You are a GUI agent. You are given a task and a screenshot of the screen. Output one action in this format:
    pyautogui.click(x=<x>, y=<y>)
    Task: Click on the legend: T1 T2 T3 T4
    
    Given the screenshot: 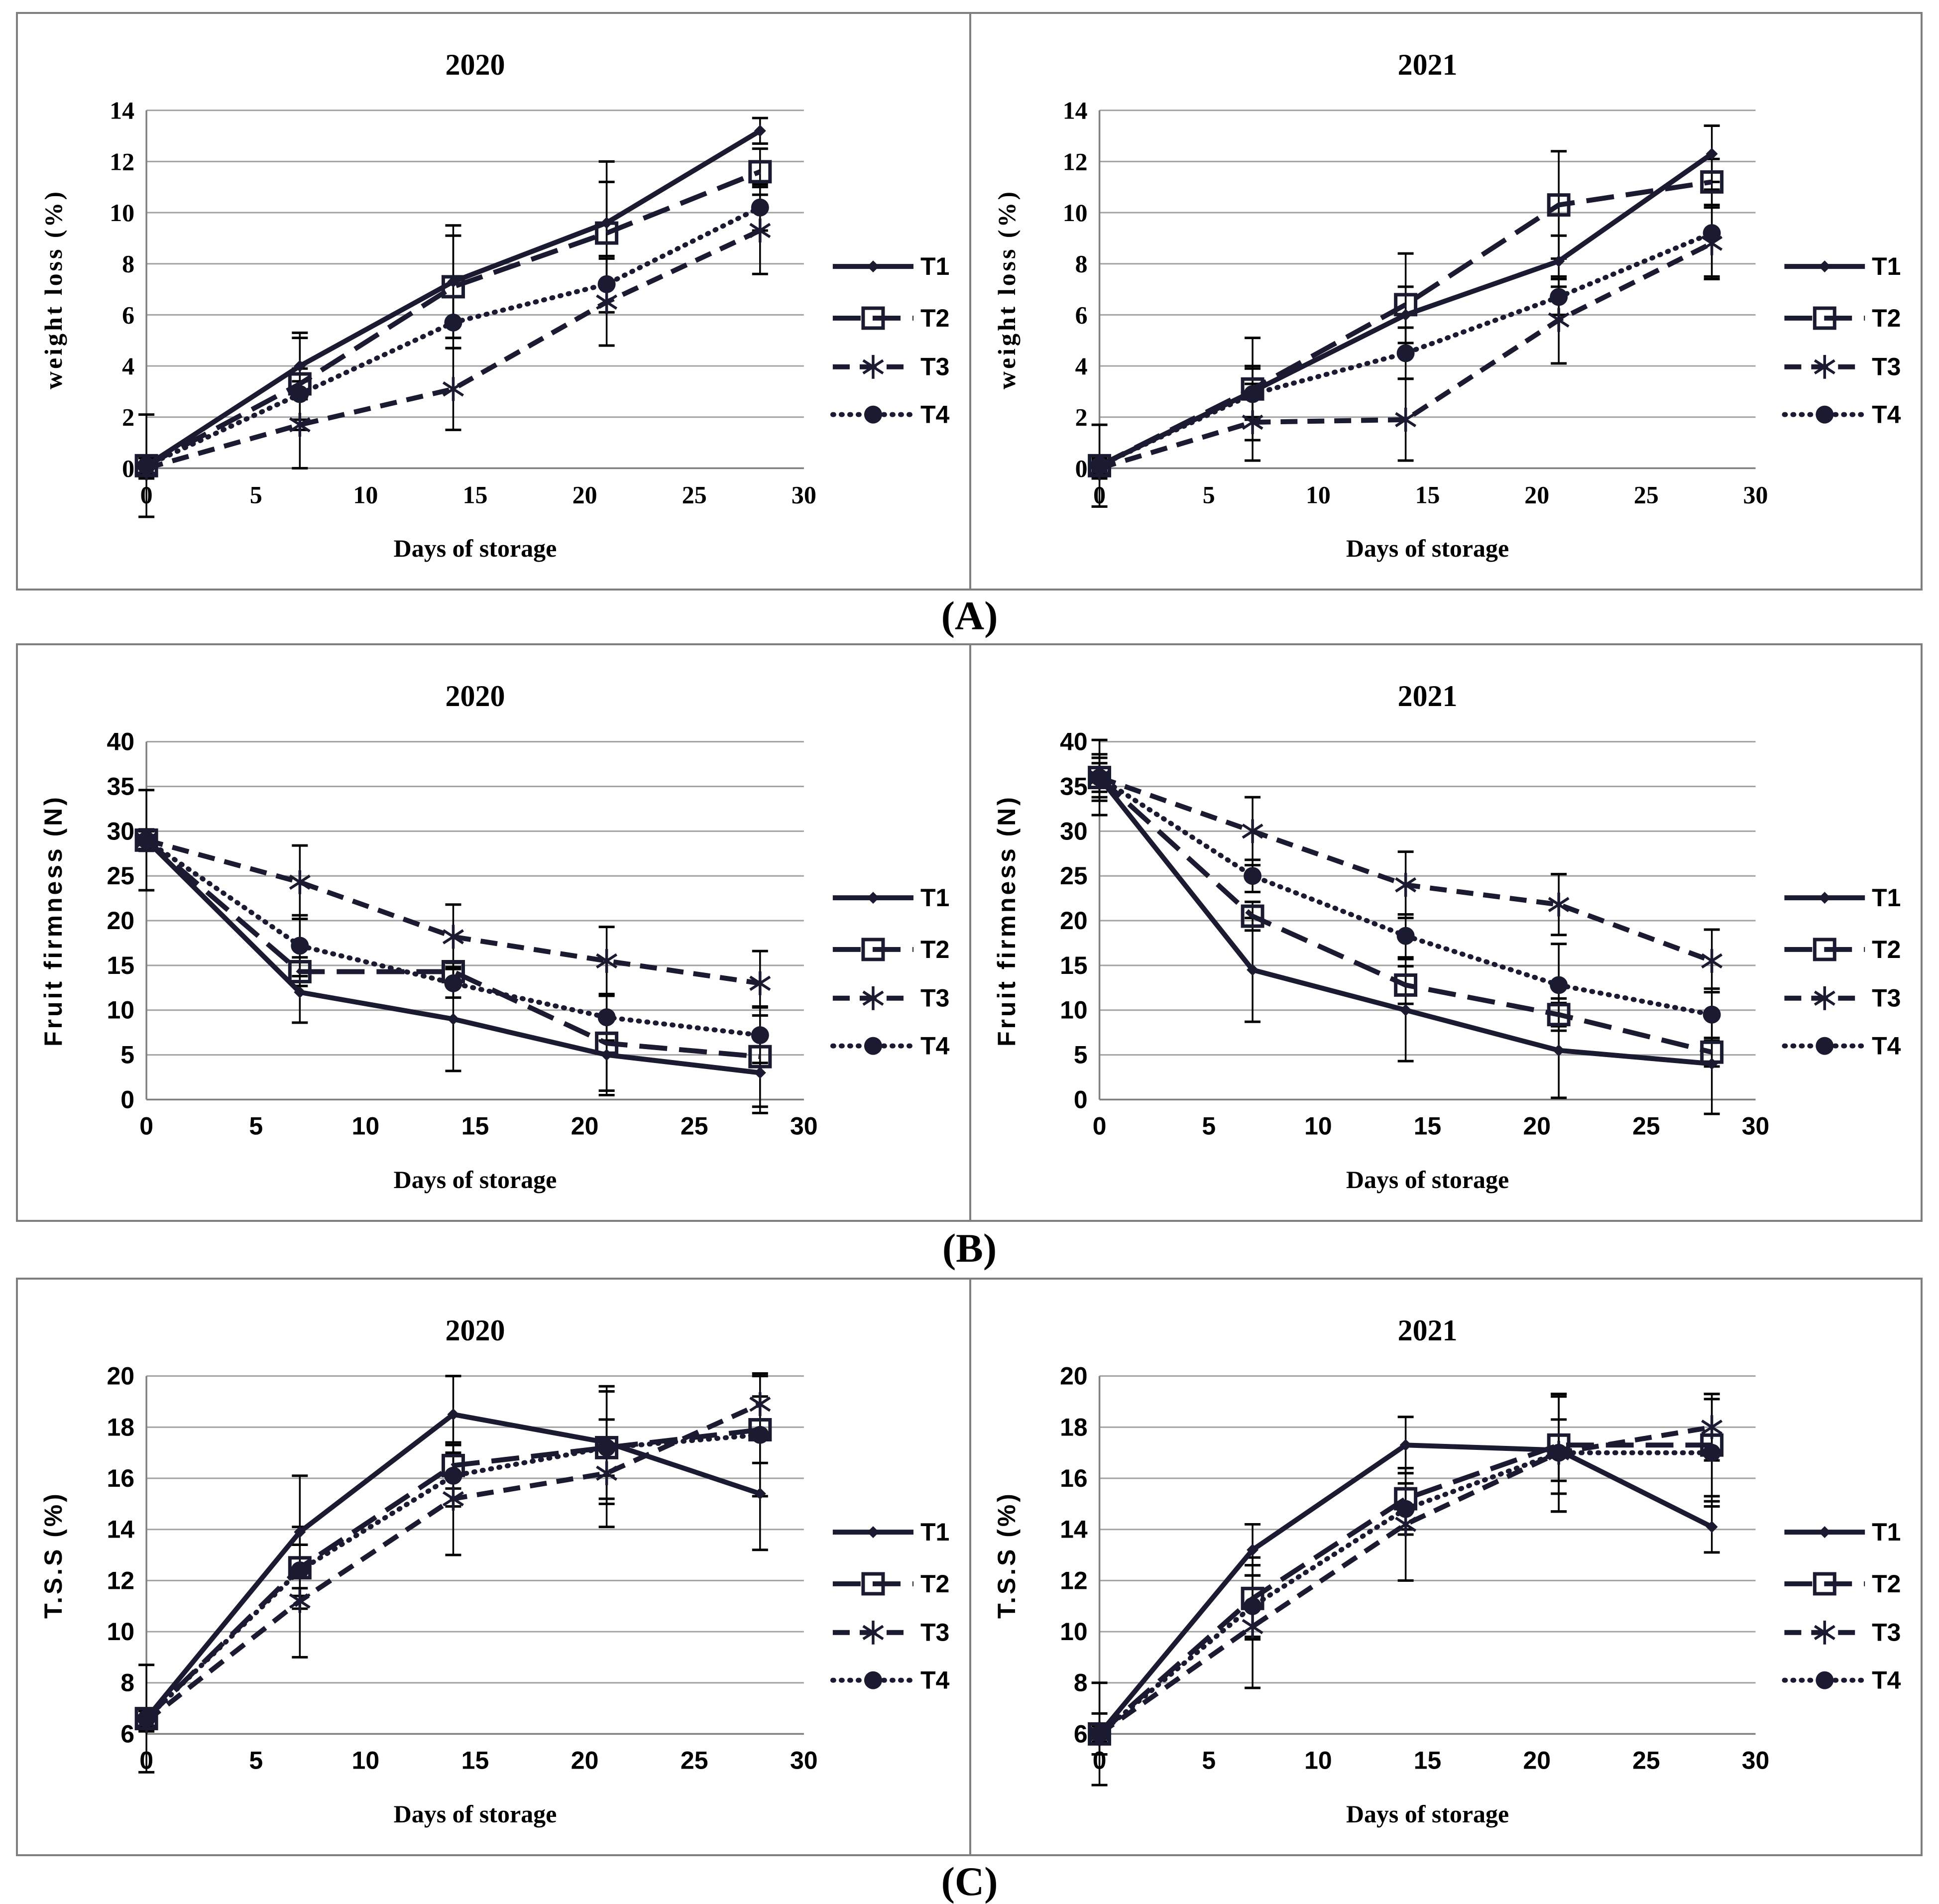 What is the action you would take?
    pyautogui.click(x=890, y=1606)
    